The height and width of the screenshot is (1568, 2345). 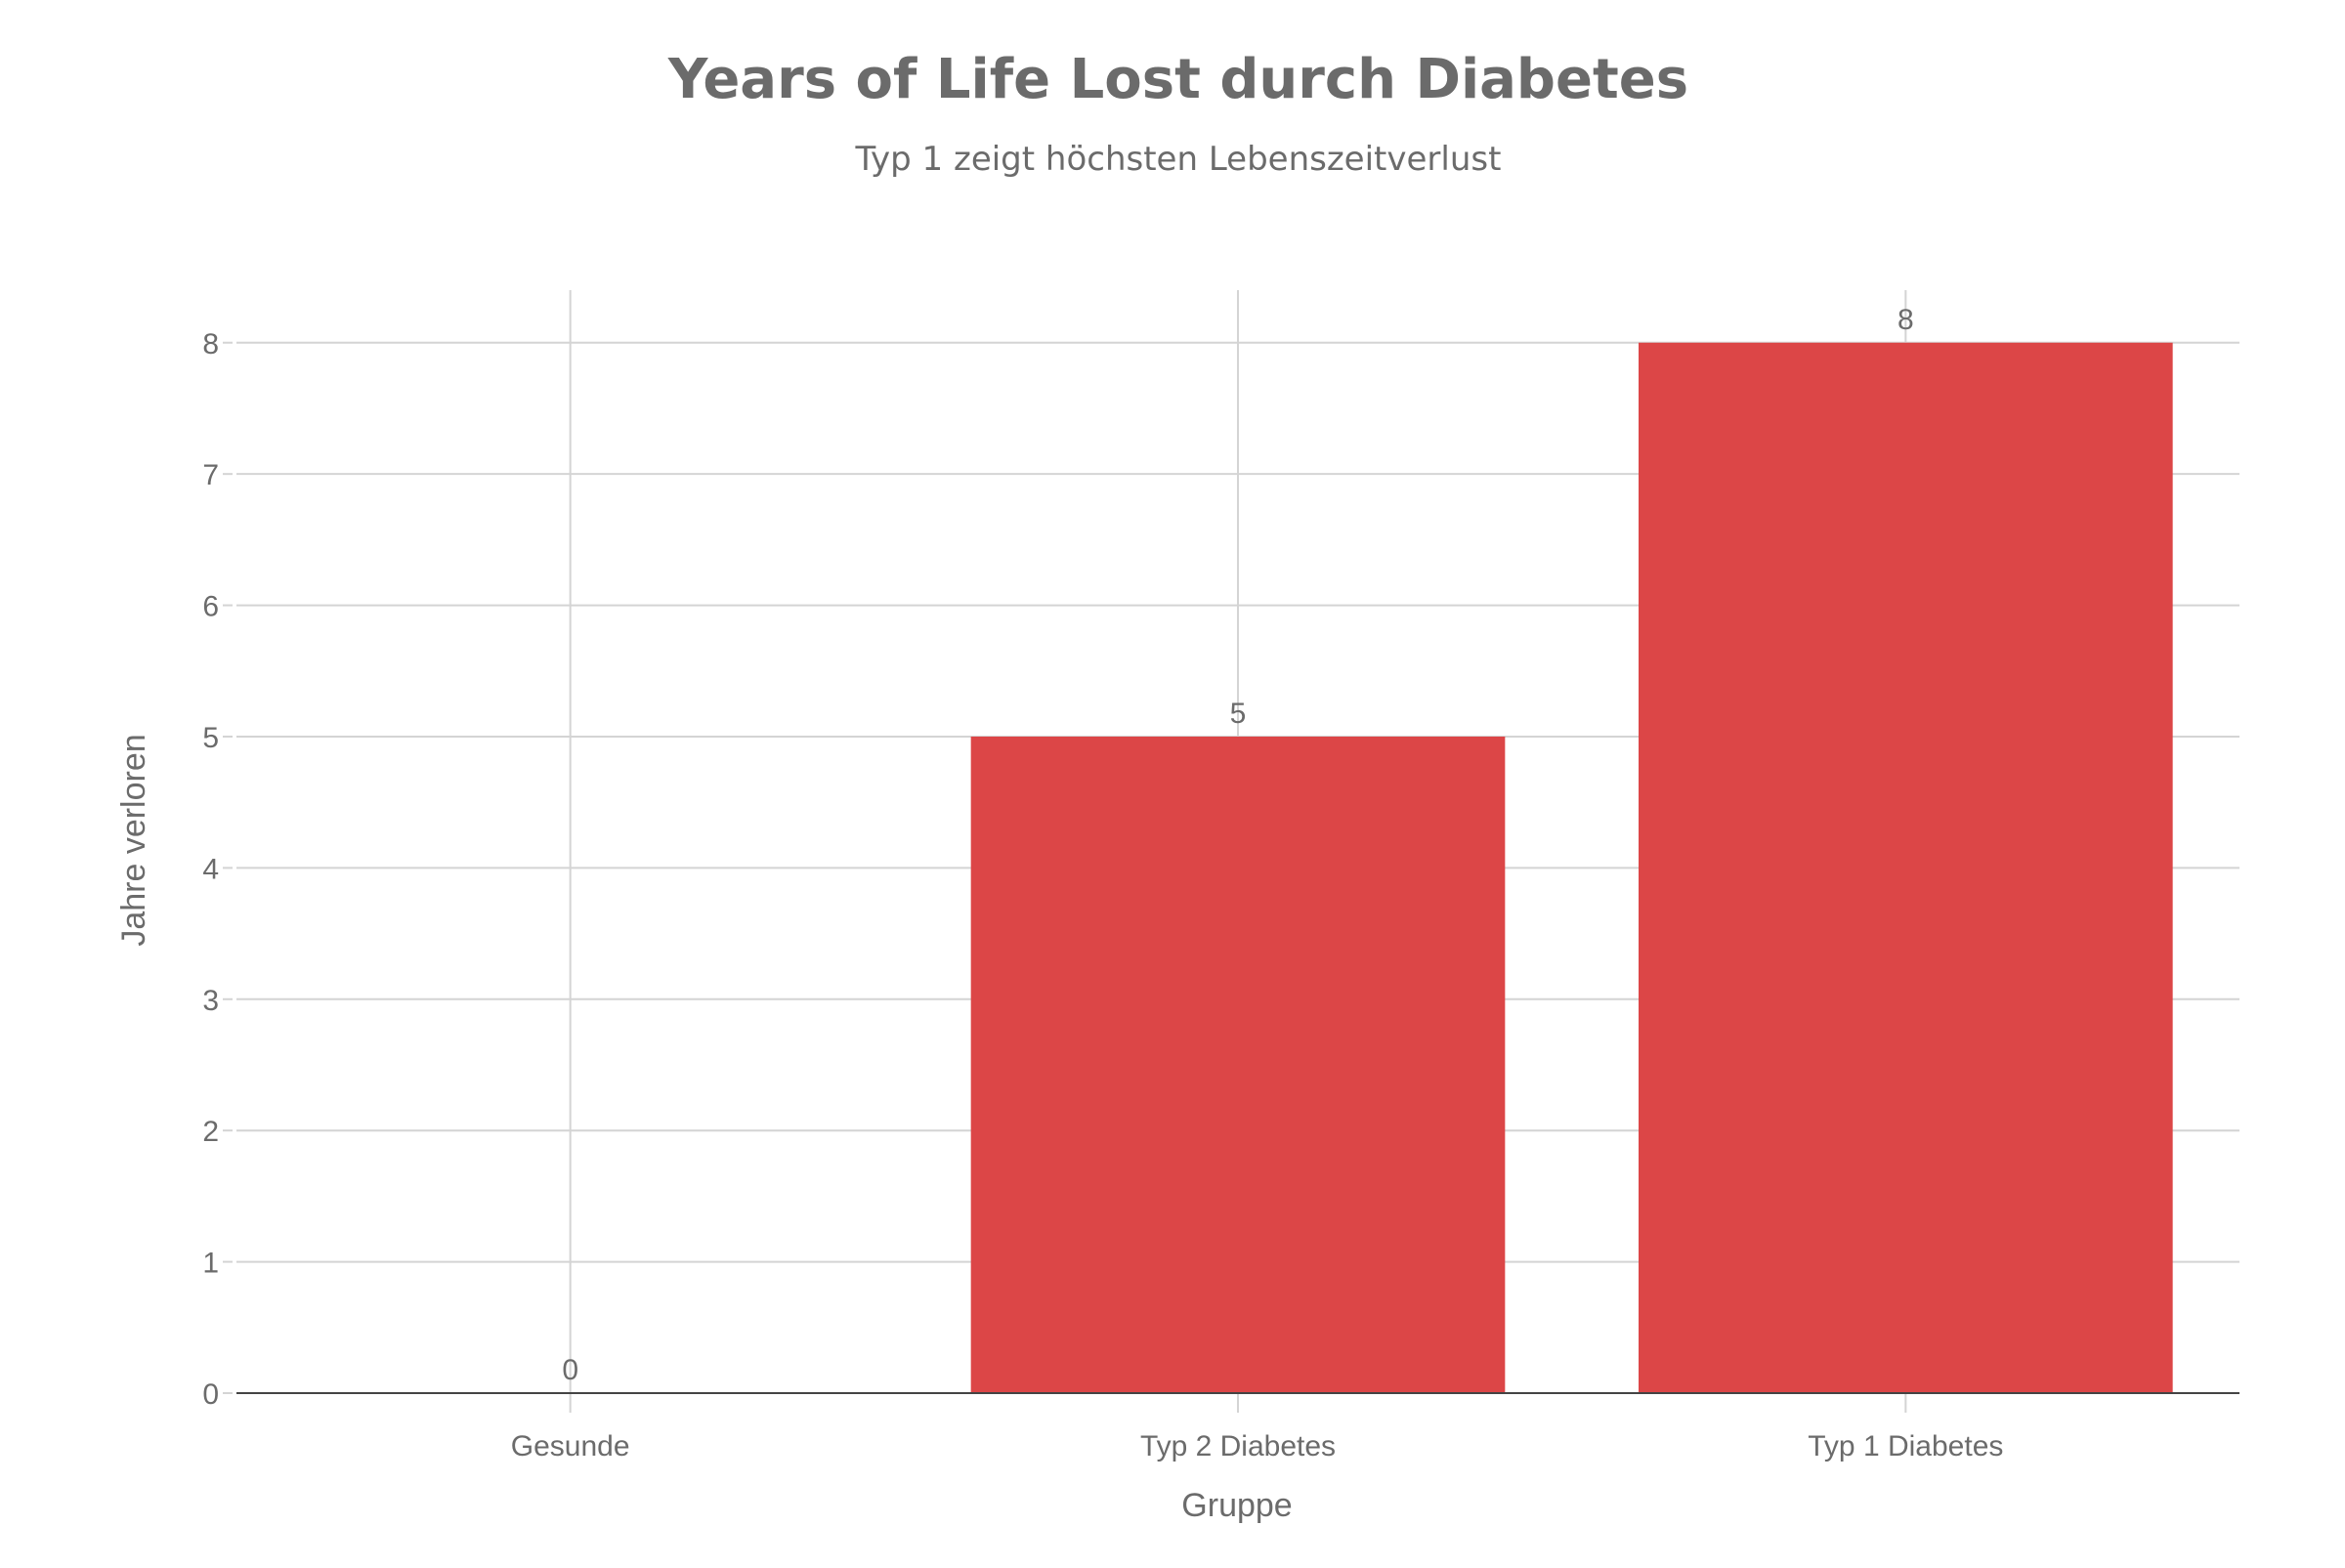 I want to click on y-tick-label: 8, so click(x=210, y=344).